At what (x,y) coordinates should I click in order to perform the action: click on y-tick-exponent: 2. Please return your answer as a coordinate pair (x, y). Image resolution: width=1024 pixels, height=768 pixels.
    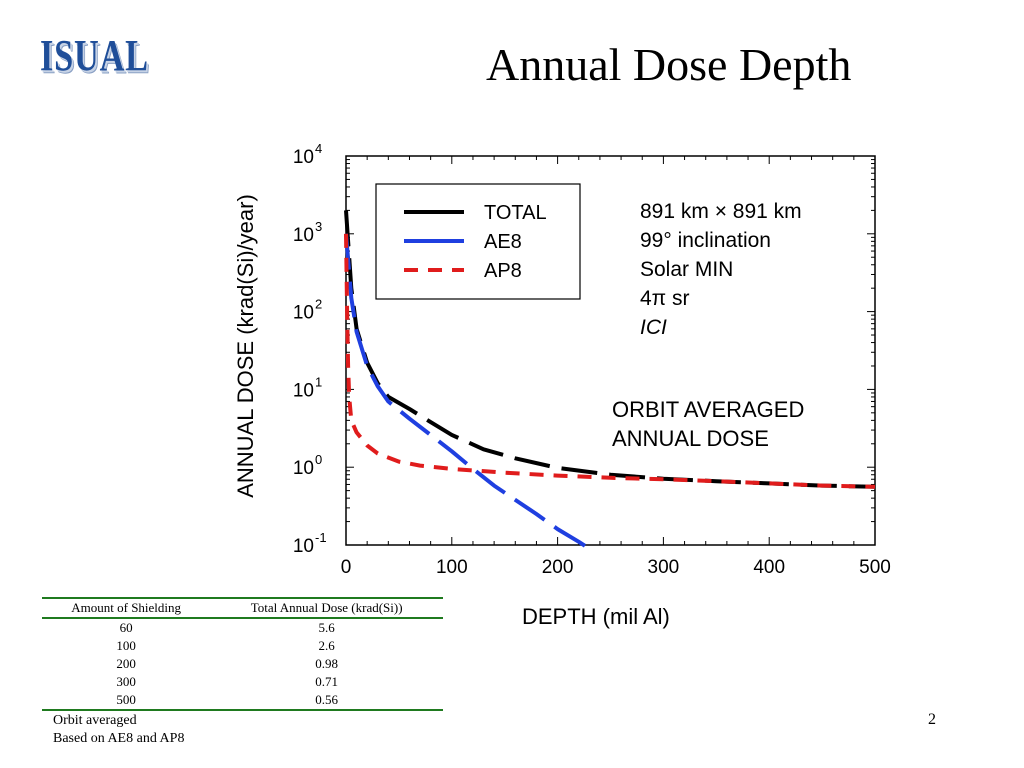
    Looking at the image, I should click on (318, 304).